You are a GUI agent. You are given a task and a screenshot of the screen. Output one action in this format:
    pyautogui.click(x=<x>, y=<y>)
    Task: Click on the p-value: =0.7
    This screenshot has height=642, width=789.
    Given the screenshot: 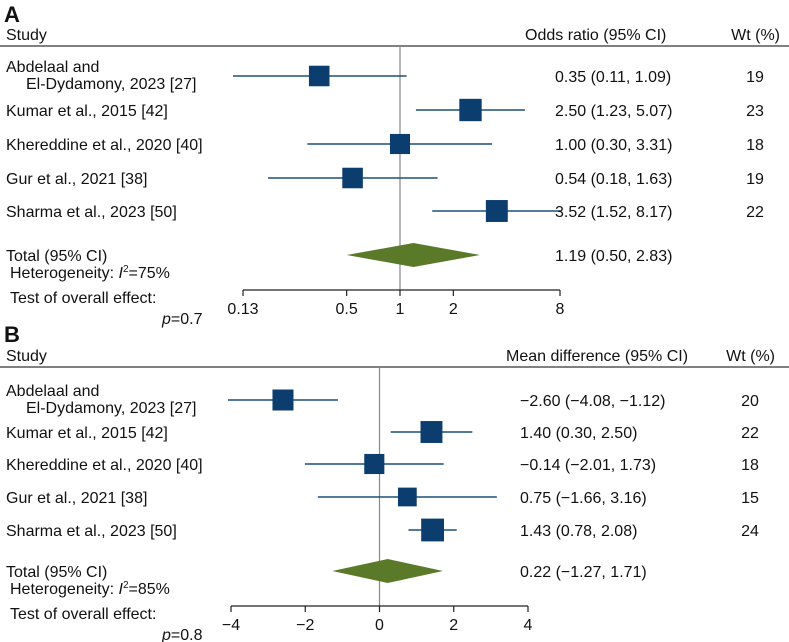 What is the action you would take?
    pyautogui.click(x=187, y=319)
    